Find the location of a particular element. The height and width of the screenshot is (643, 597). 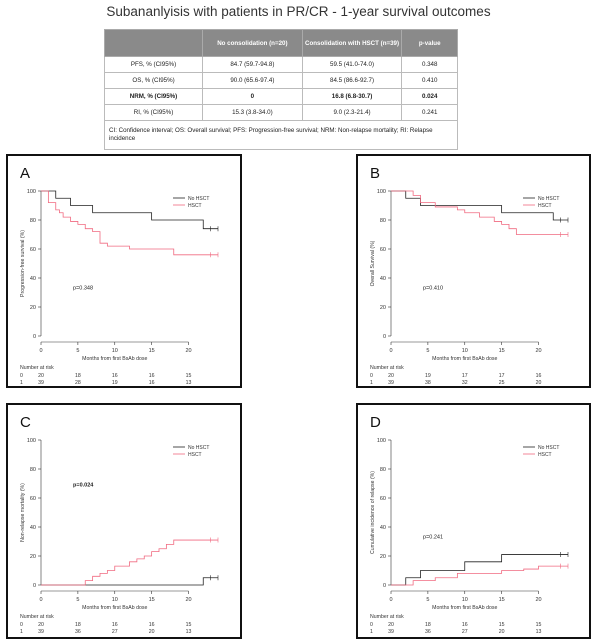

y-axis-label: Cumulative incidence of relapse (%) is located at coordinates (373, 512).